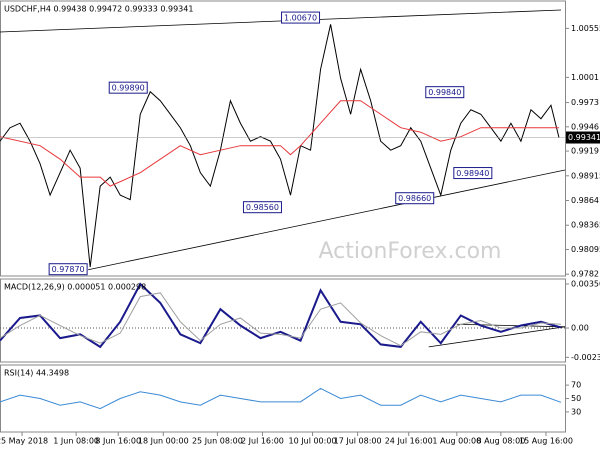 This screenshot has width=600, height=450. What do you see at coordinates (580, 328) in the screenshot?
I see `y-tick-label: 0.00` at bounding box center [580, 328].